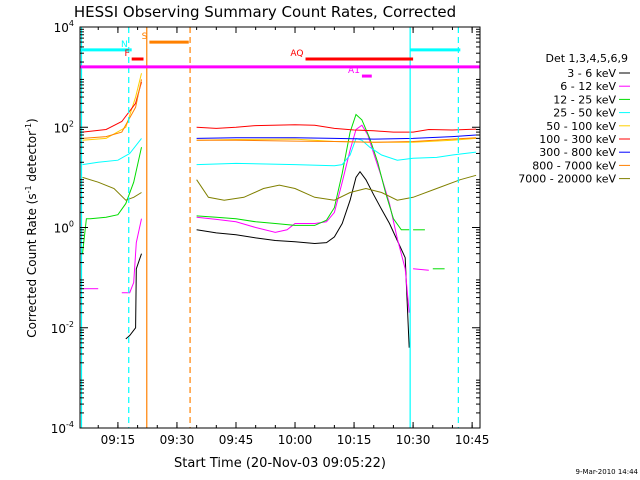  What do you see at coordinates (354, 440) in the screenshot?
I see `x-tick-label-4: 10:15` at bounding box center [354, 440].